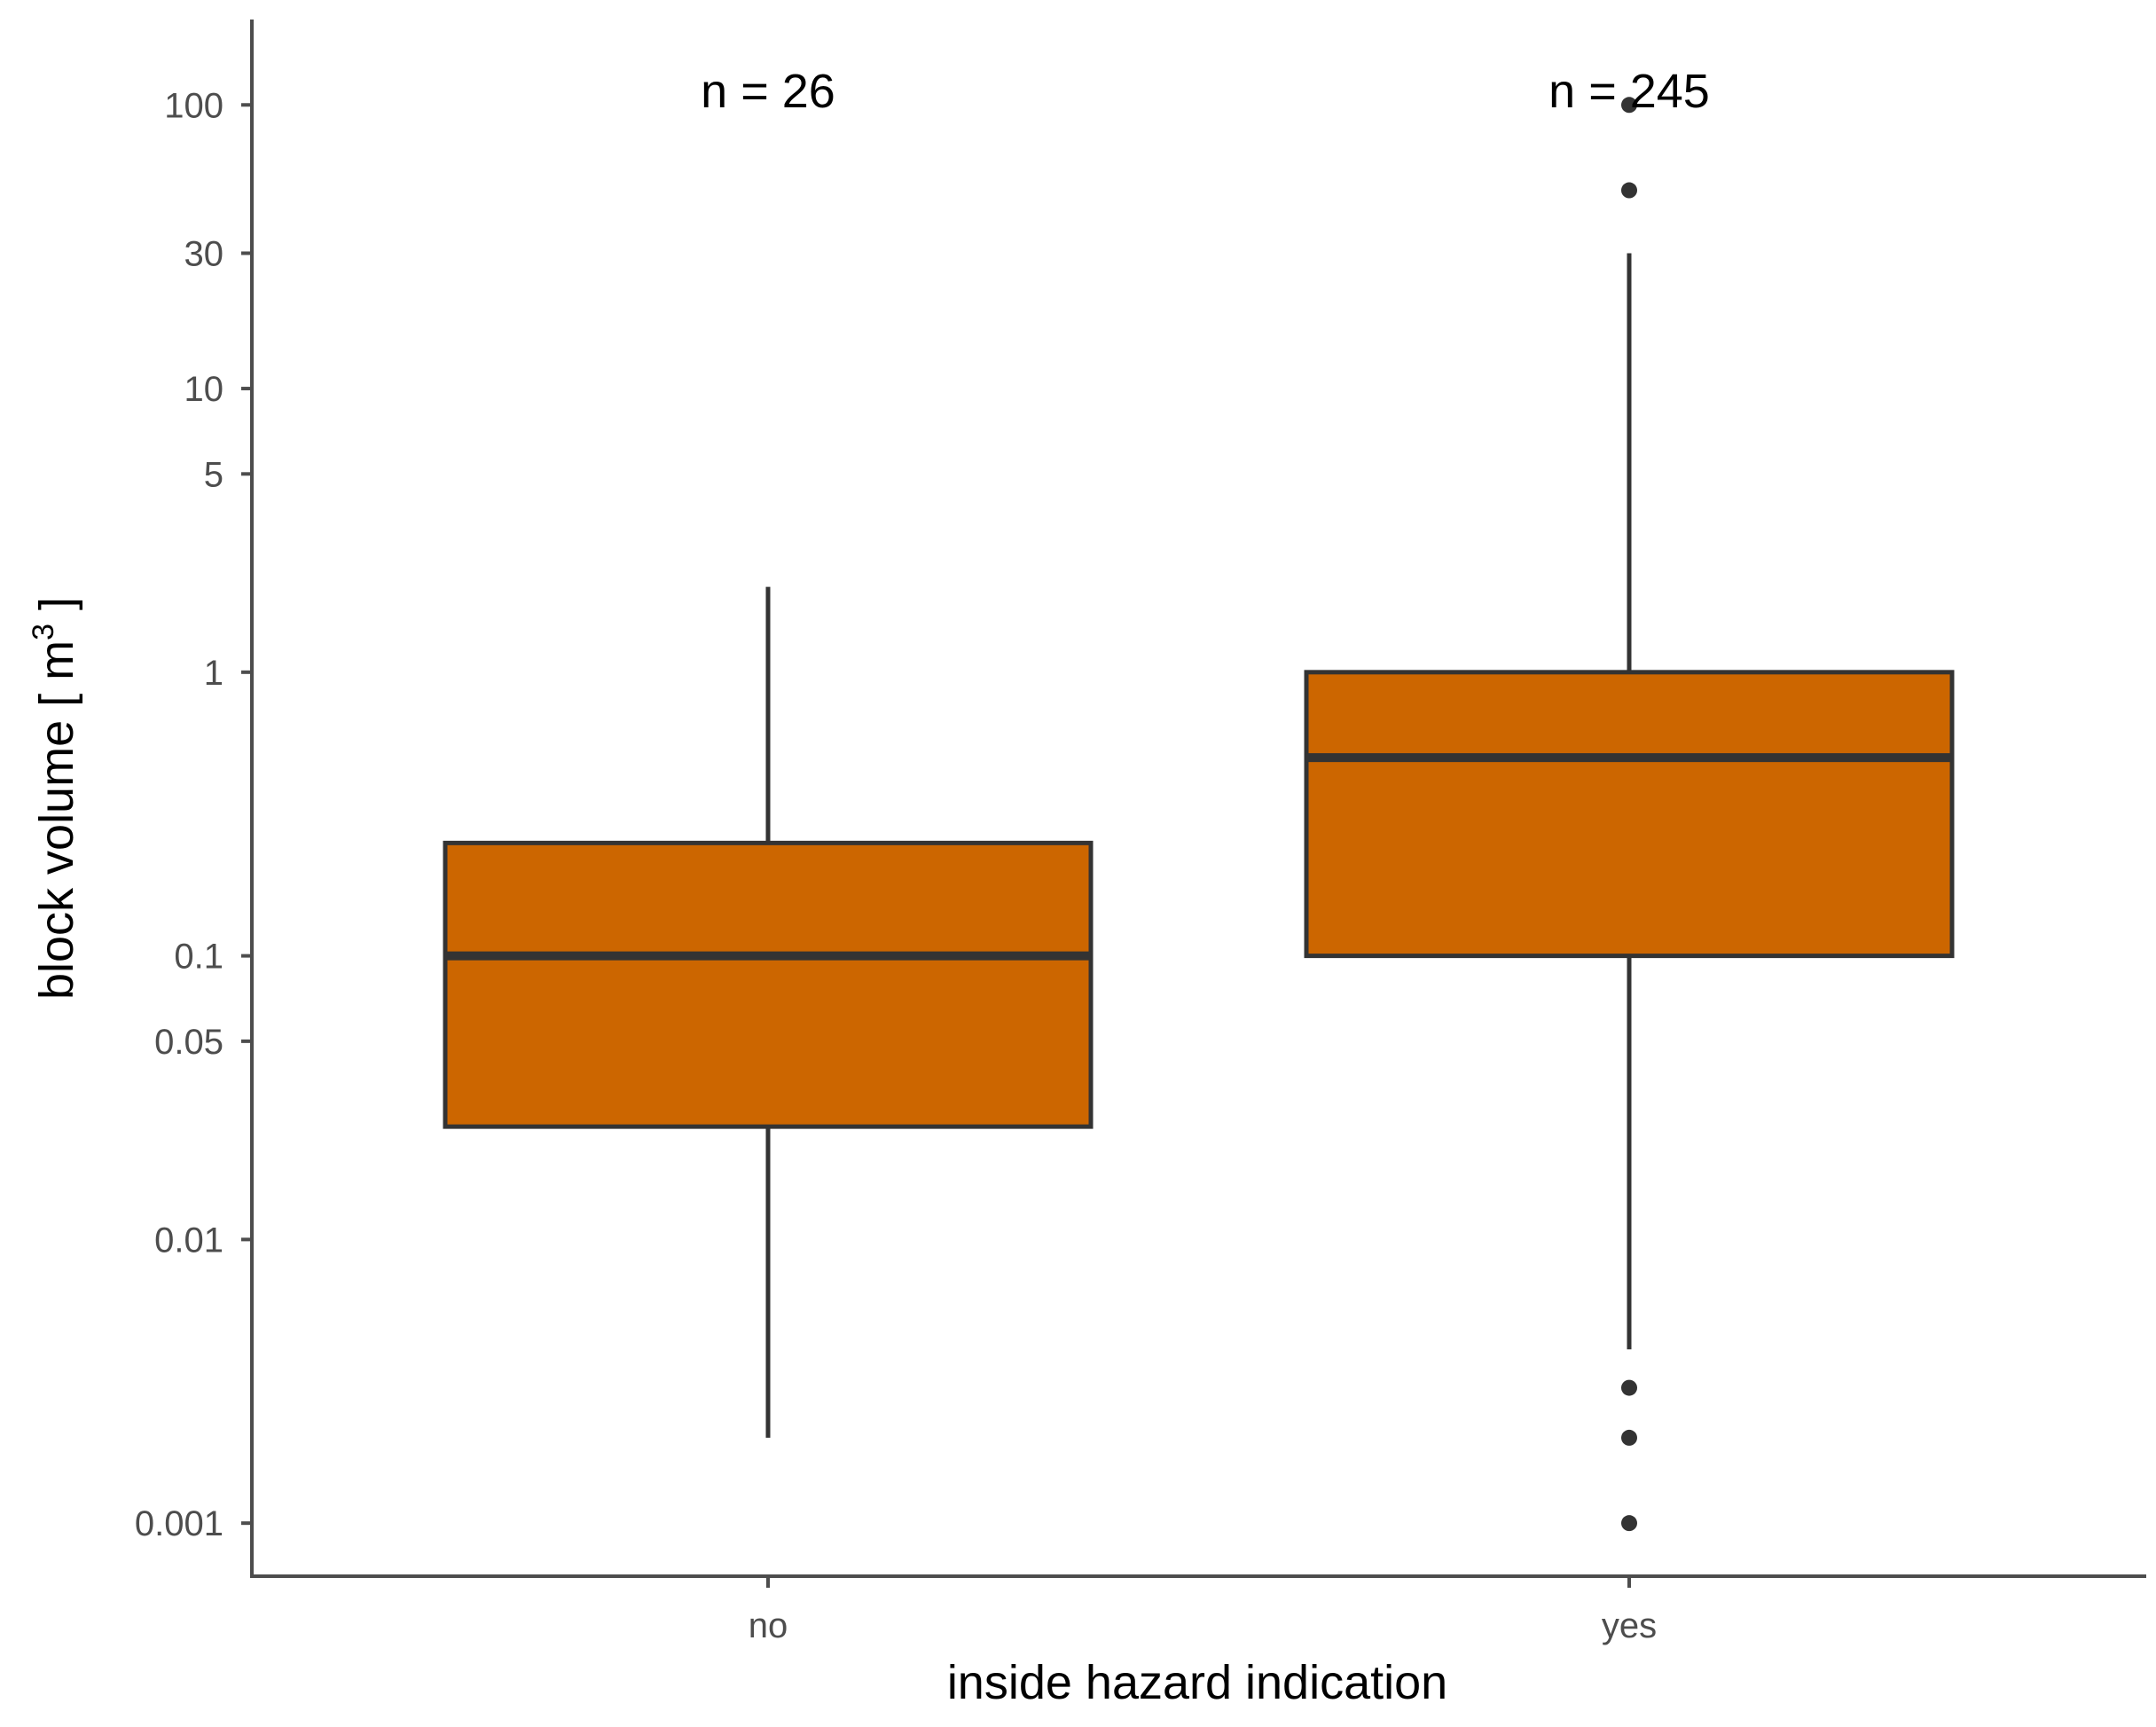  I want to click on y-tick-label: 5, so click(214, 474).